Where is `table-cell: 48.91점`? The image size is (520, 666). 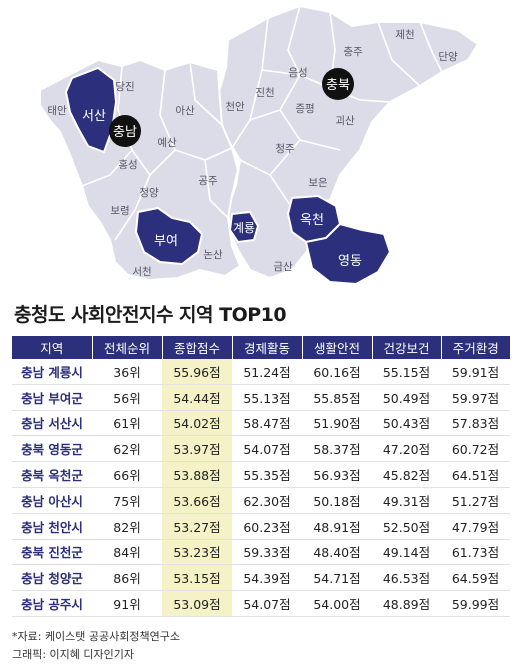 table-cell: 48.91점 is located at coordinates (337, 526).